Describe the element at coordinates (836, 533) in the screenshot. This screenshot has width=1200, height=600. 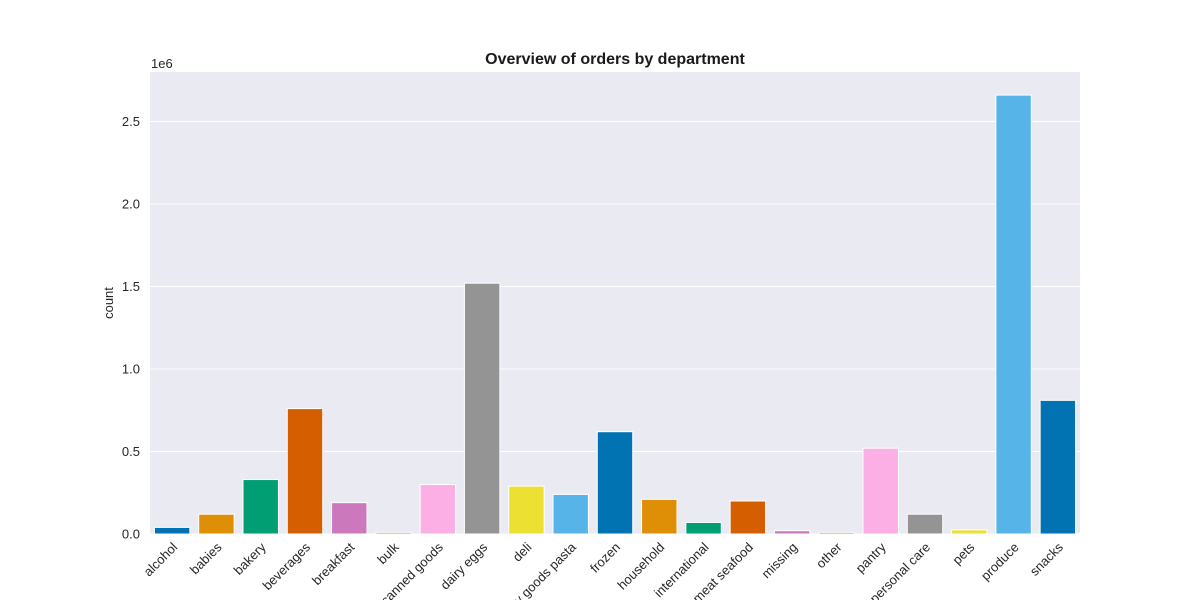
I see `bar-other` at that location.